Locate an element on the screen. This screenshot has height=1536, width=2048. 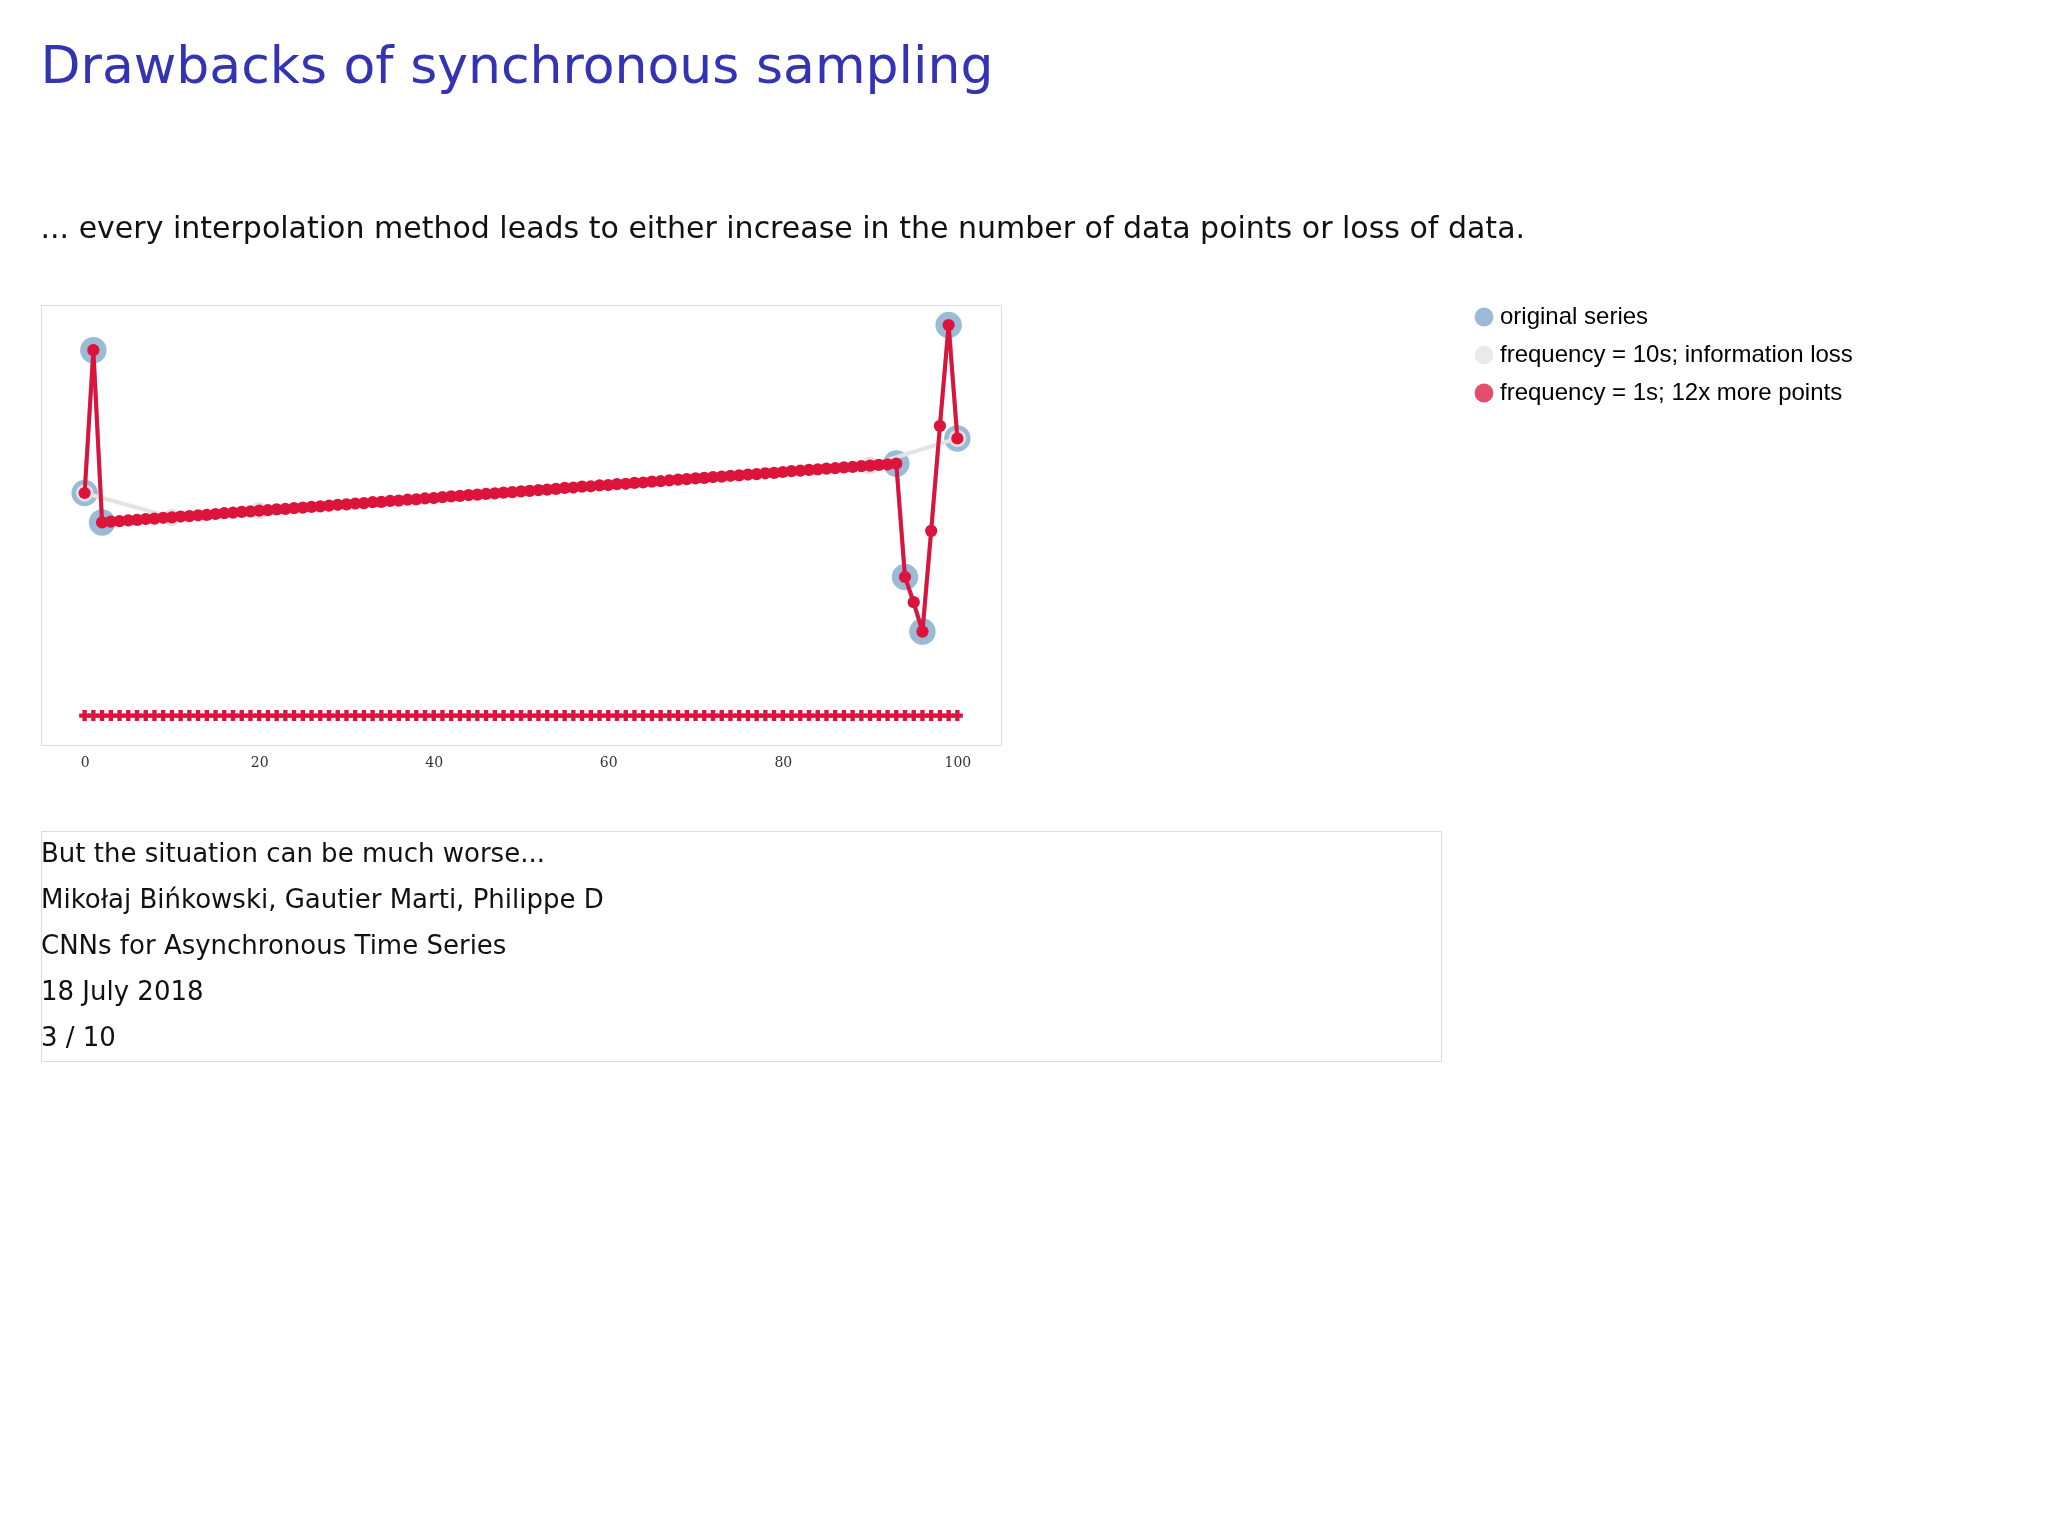
x-tick-label: 40 is located at coordinates (434, 761).